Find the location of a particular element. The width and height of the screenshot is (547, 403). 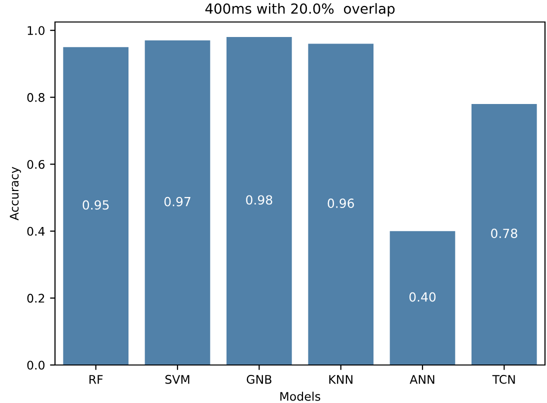

y-tick-label: 0.8 is located at coordinates (35, 97).